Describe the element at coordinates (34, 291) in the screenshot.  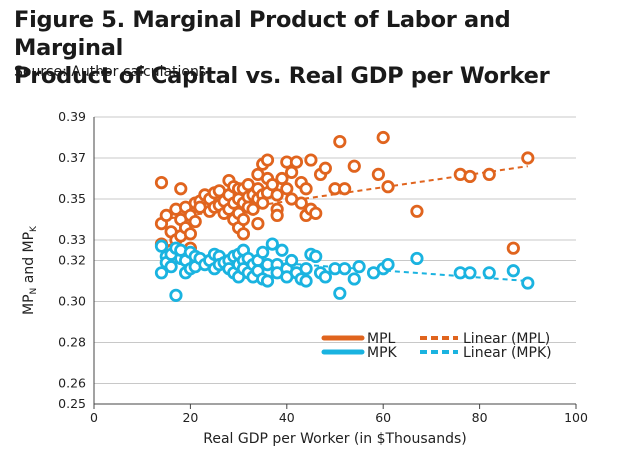
I see `y-label-sub-n: N` at that location.